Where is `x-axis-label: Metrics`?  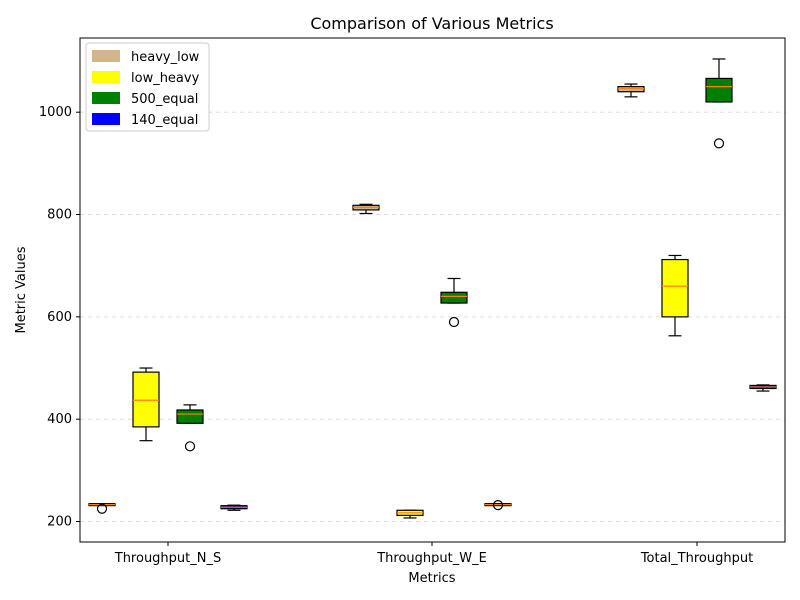 x-axis-label: Metrics is located at coordinates (431, 578).